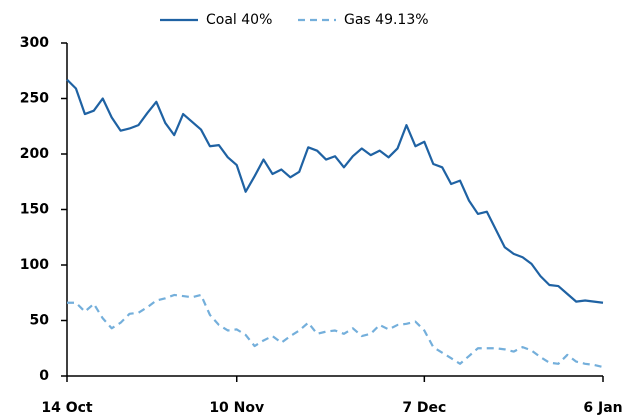 The width and height of the screenshot is (636, 419). Describe the element at coordinates (34, 265) in the screenshot. I see `y-tick-label: 100` at that location.